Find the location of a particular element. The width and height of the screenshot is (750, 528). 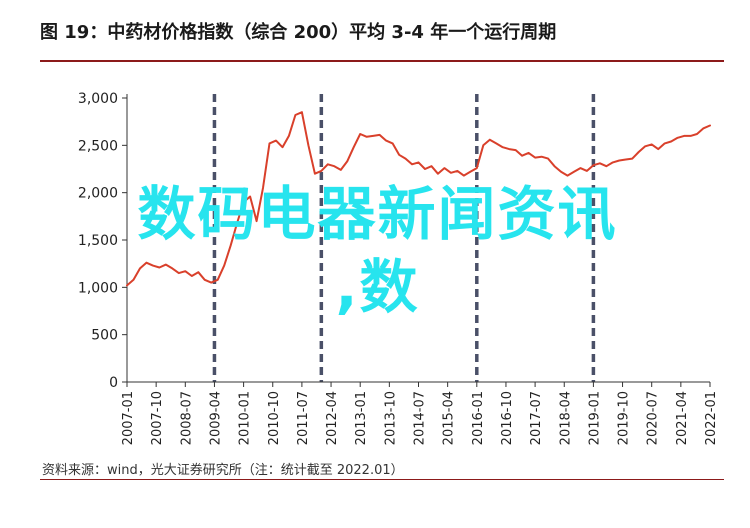

x-tick-label: 2013-01 is located at coordinates (361, 418).